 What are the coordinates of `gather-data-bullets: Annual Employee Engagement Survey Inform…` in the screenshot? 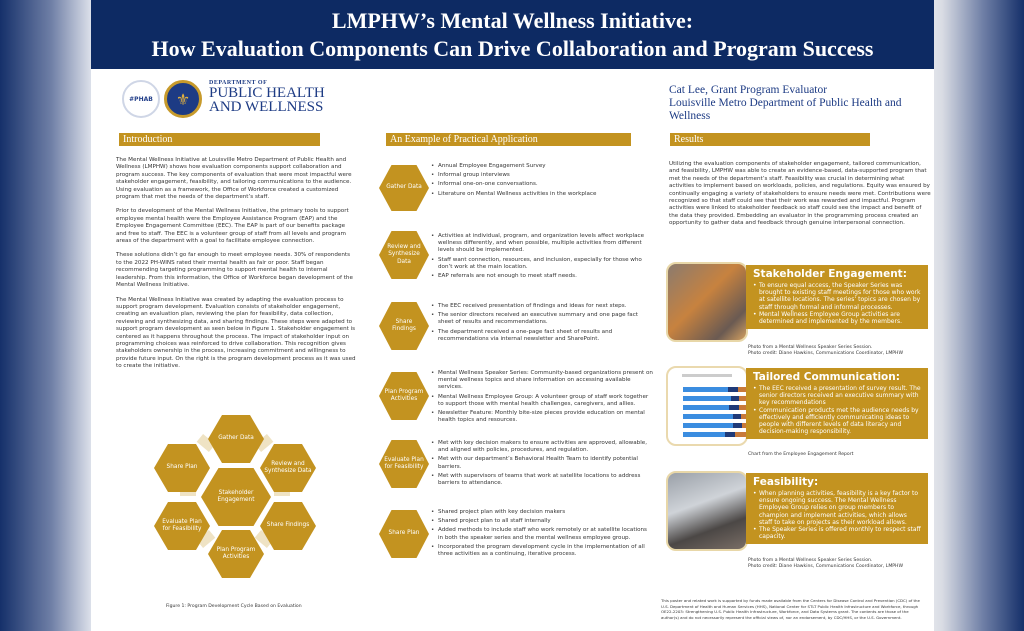 It's located at (542, 181).